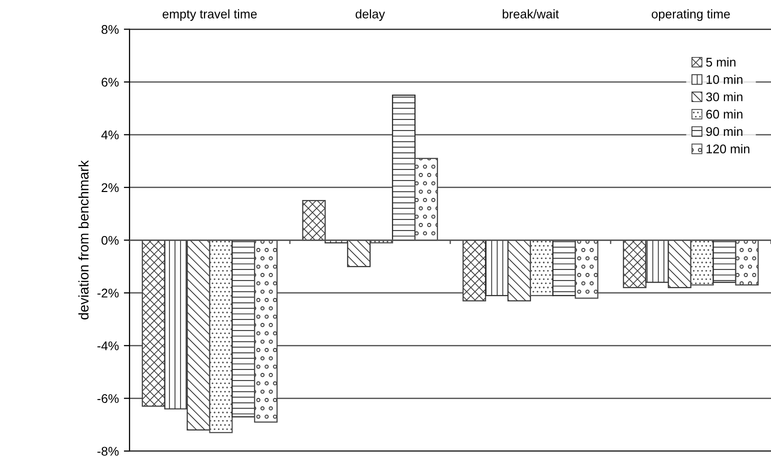  I want to click on legend-label: 90 min, so click(724, 131).